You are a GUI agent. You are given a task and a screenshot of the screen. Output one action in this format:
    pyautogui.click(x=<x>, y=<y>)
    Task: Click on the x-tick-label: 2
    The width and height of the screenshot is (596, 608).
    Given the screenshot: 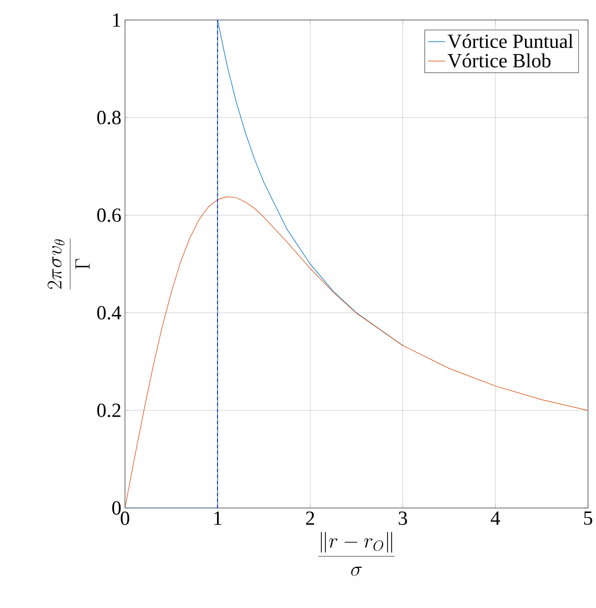 What is the action you would take?
    pyautogui.click(x=310, y=518)
    